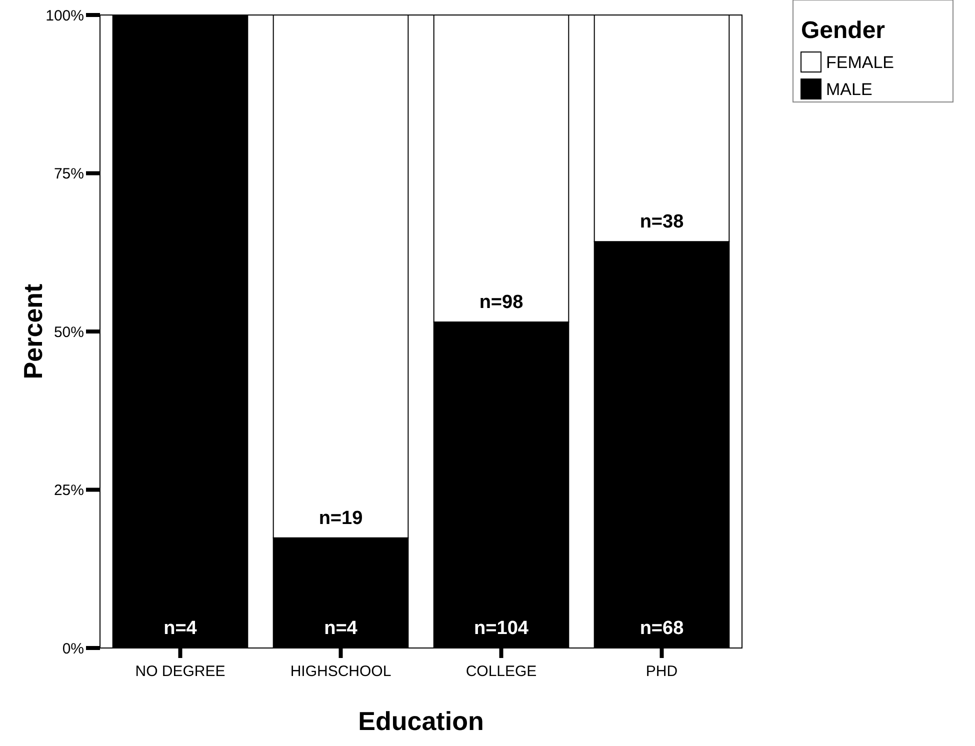 Image resolution: width=975 pixels, height=746 pixels. Describe the element at coordinates (849, 89) in the screenshot. I see `legend-label: MALE` at that location.